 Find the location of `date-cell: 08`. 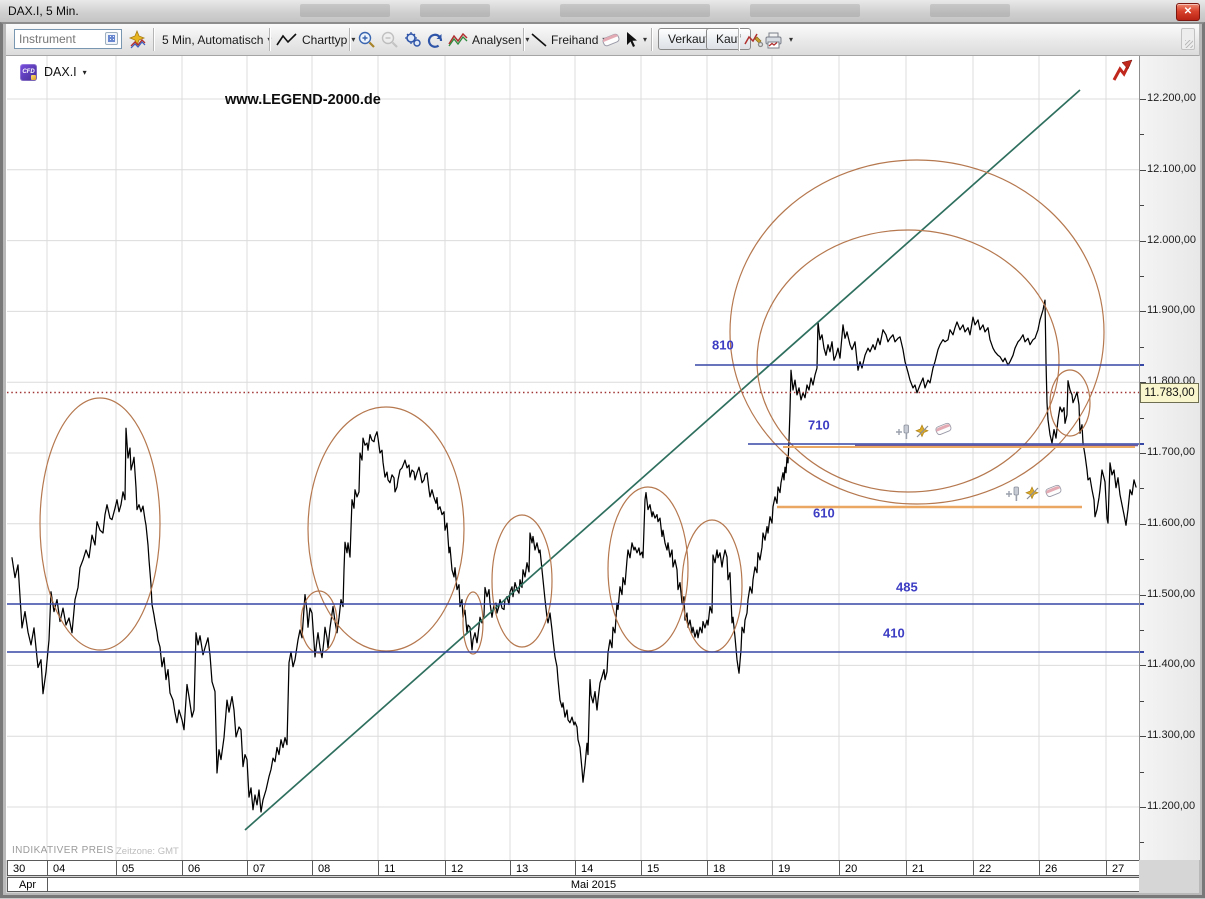

date-cell: 08 is located at coordinates (345, 868).